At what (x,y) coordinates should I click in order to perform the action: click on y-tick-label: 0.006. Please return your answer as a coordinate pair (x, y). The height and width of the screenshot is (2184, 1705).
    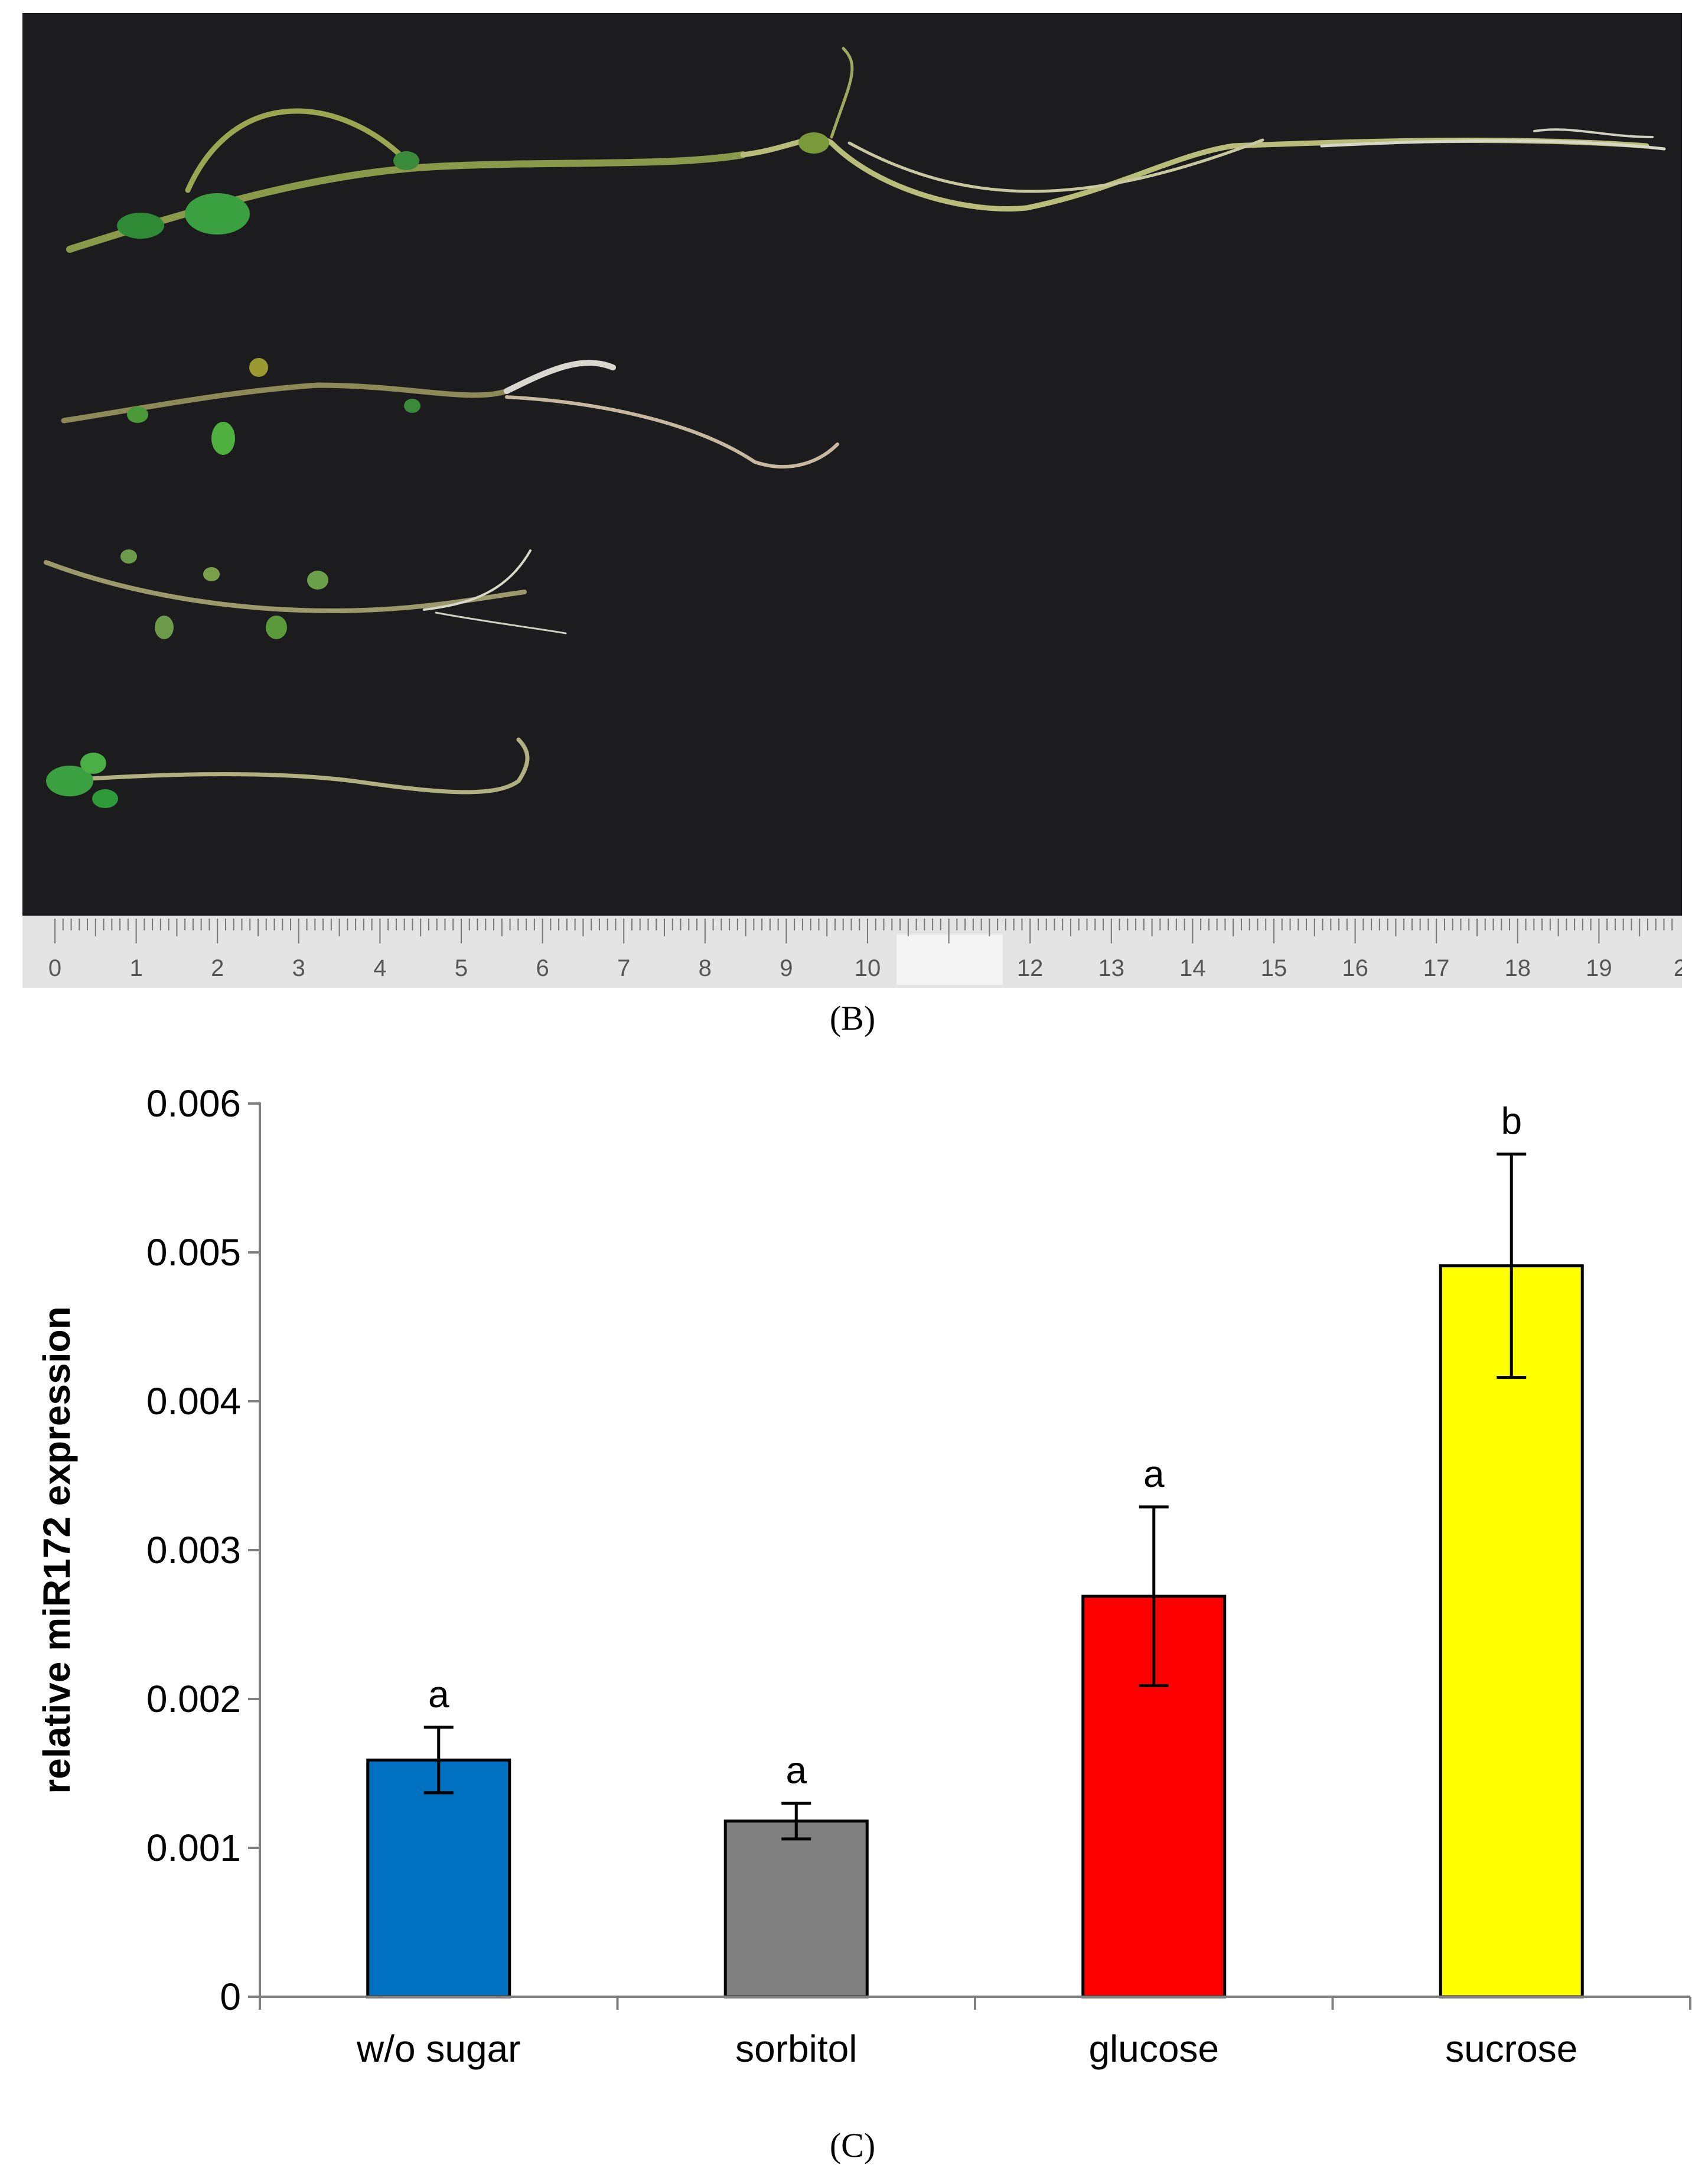
    Looking at the image, I should click on (194, 1103).